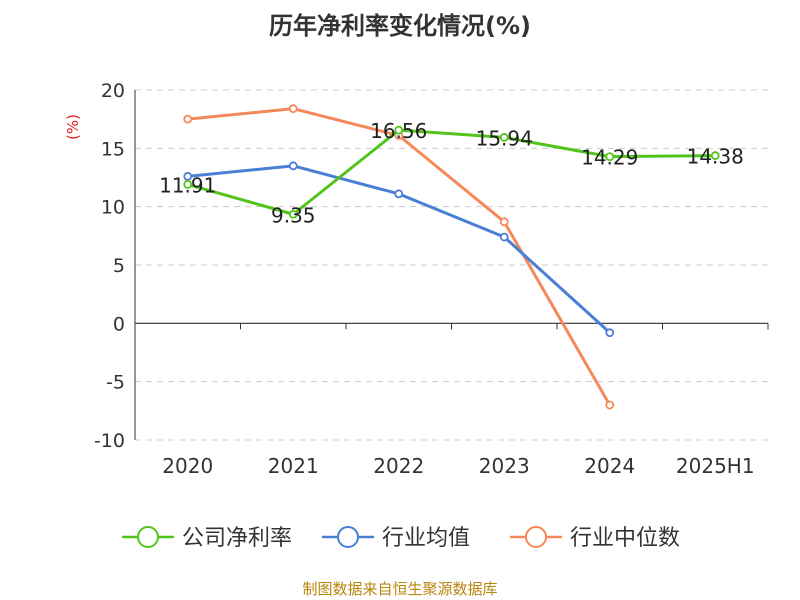 This screenshot has height=600, width=800. I want to click on data-source-note: 制图数据来自恒生聚源数据库, so click(400, 589).